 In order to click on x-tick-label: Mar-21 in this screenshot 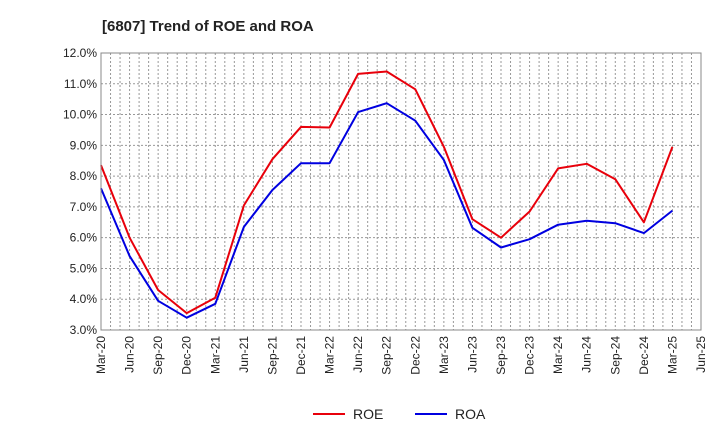, I will do `click(215, 355)`.